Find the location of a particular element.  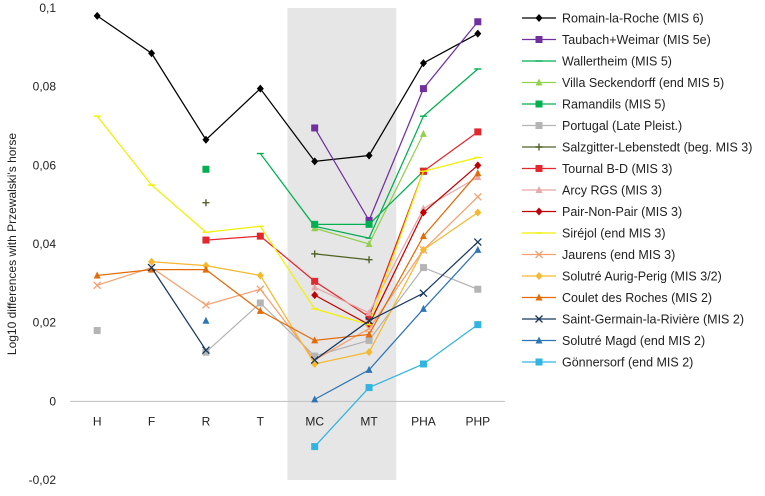

y-tick-label: 0,02 is located at coordinates (45, 323).